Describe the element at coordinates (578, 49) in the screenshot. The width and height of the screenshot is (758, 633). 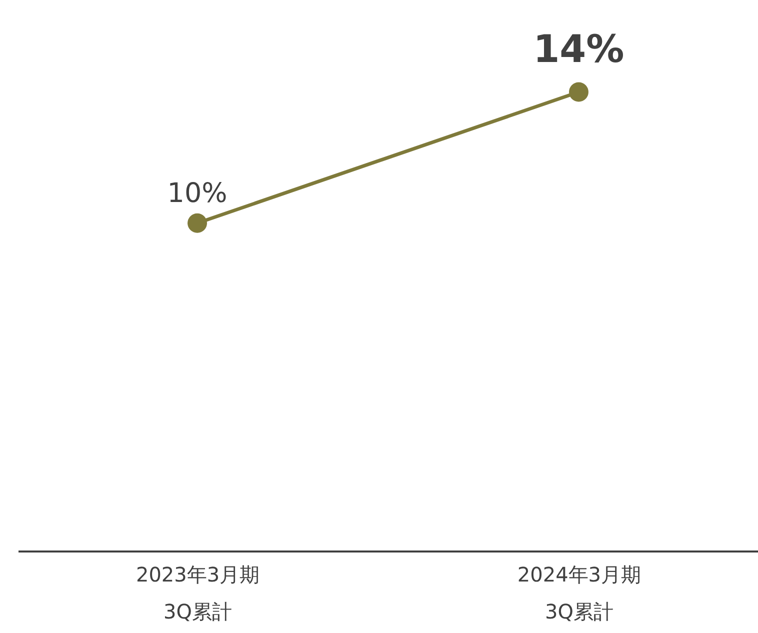
I see `data-label: 14%` at that location.